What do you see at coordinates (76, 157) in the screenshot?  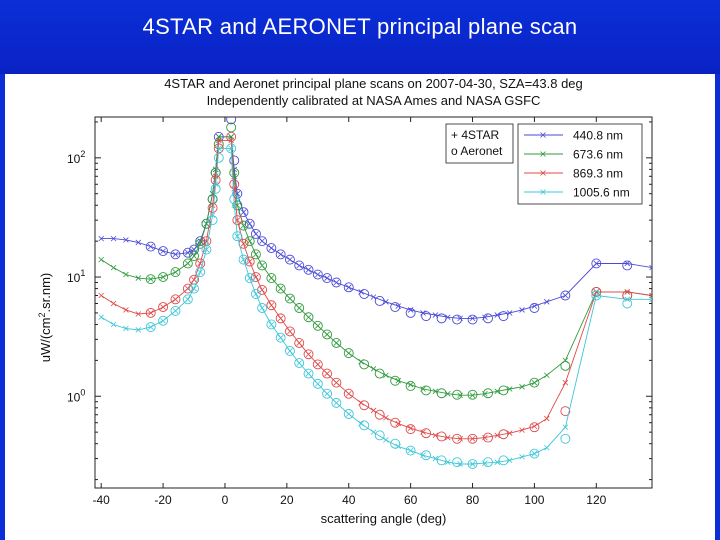 I see `y-tick-label: 10²` at bounding box center [76, 157].